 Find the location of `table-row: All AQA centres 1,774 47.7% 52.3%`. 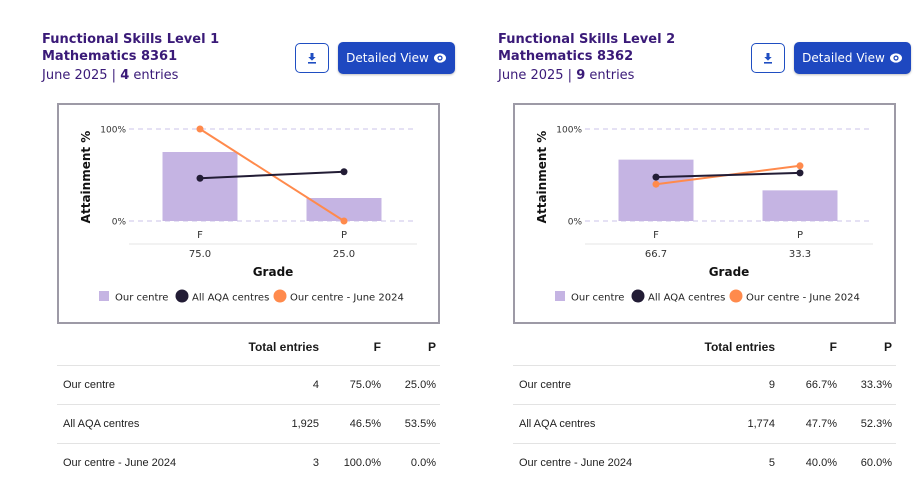

table-row: All AQA centres 1,774 47.7% 52.3% is located at coordinates (704, 424).